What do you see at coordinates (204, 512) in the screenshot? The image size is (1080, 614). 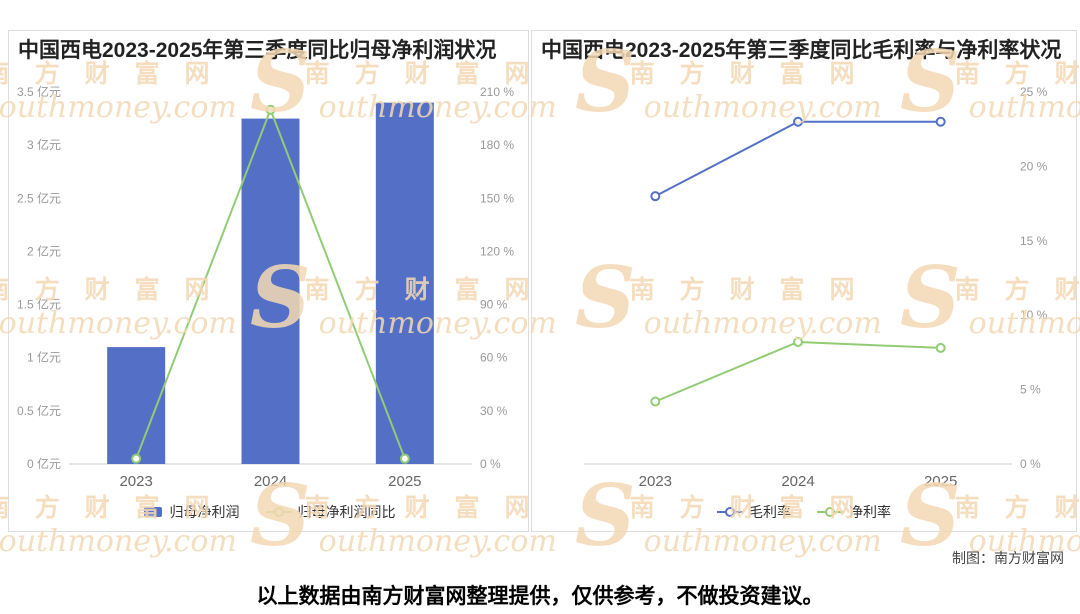 I see `legend-label-net-profit: 归母净利润` at bounding box center [204, 512].